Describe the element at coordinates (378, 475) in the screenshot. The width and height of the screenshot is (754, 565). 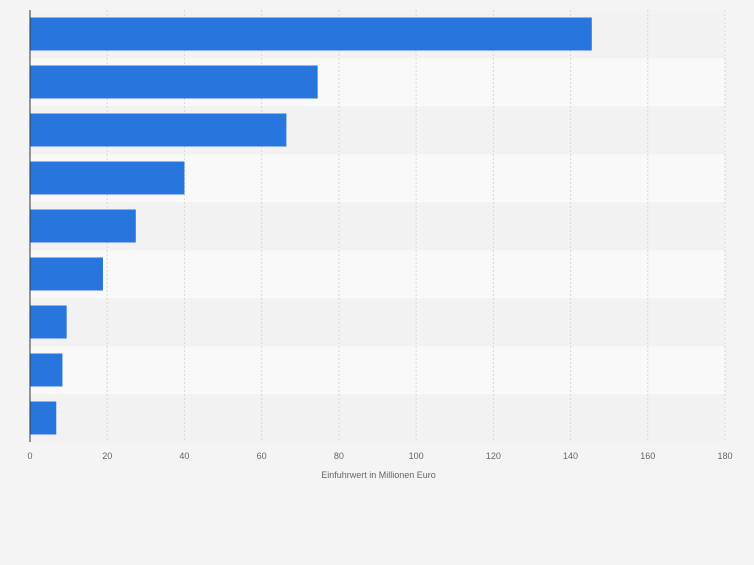
I see `x-axis-label: Einfuhrwert in Millionen Euro` at that location.